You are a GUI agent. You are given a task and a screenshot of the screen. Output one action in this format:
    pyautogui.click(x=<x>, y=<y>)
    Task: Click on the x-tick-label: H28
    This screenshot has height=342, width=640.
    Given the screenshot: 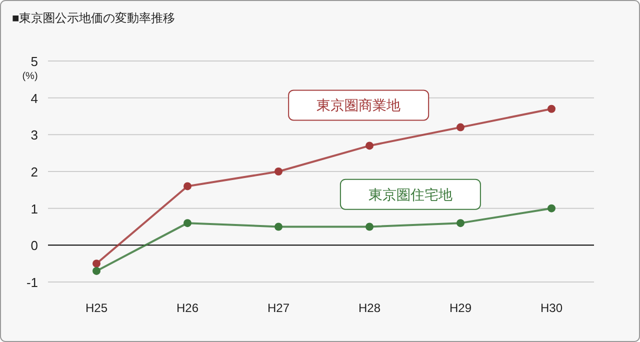 What is the action you would take?
    pyautogui.click(x=369, y=308)
    